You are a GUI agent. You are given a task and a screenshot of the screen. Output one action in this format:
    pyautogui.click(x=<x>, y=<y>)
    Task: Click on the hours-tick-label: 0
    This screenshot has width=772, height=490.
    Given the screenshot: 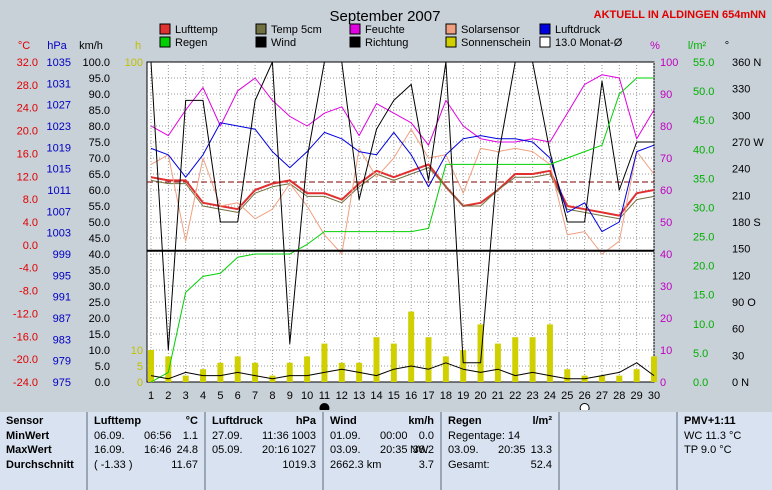 What is the action you would take?
    pyautogui.click(x=140, y=383)
    